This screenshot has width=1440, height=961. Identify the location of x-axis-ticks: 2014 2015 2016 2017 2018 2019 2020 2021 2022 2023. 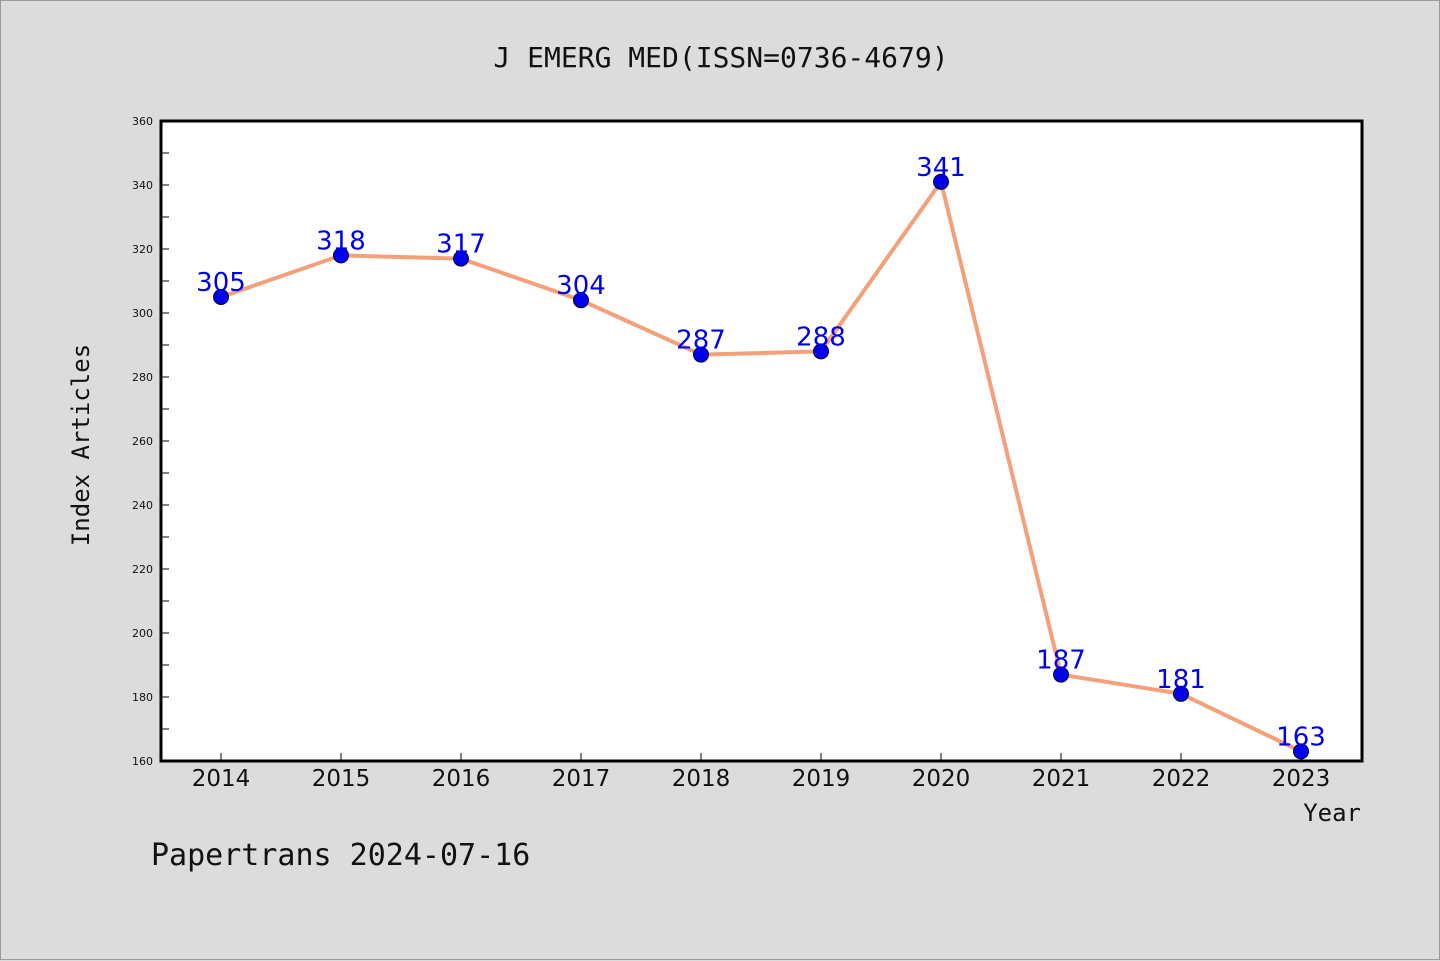
(761, 772).